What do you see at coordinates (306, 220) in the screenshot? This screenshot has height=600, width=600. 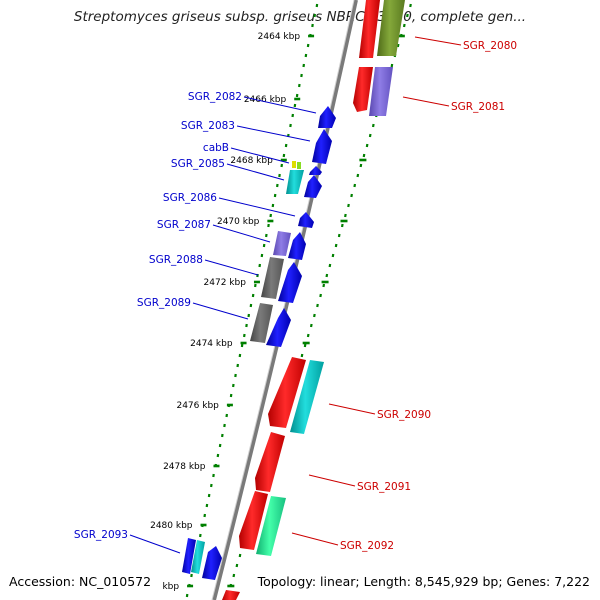 I see `gene-sgr-2086-blue` at bounding box center [306, 220].